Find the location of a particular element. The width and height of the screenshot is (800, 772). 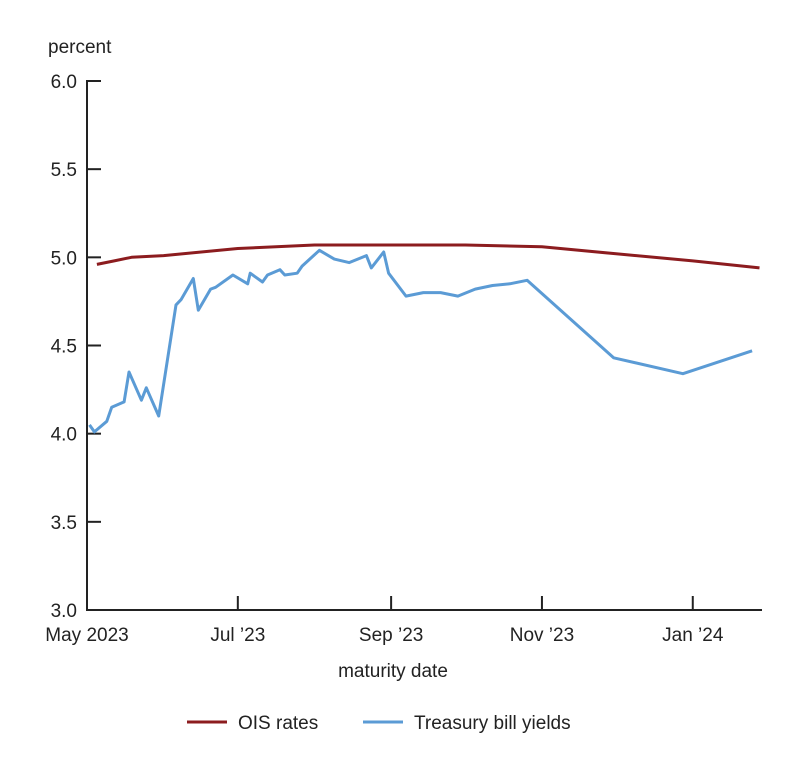

x-tick-label: Nov ’23 is located at coordinates (542, 635).